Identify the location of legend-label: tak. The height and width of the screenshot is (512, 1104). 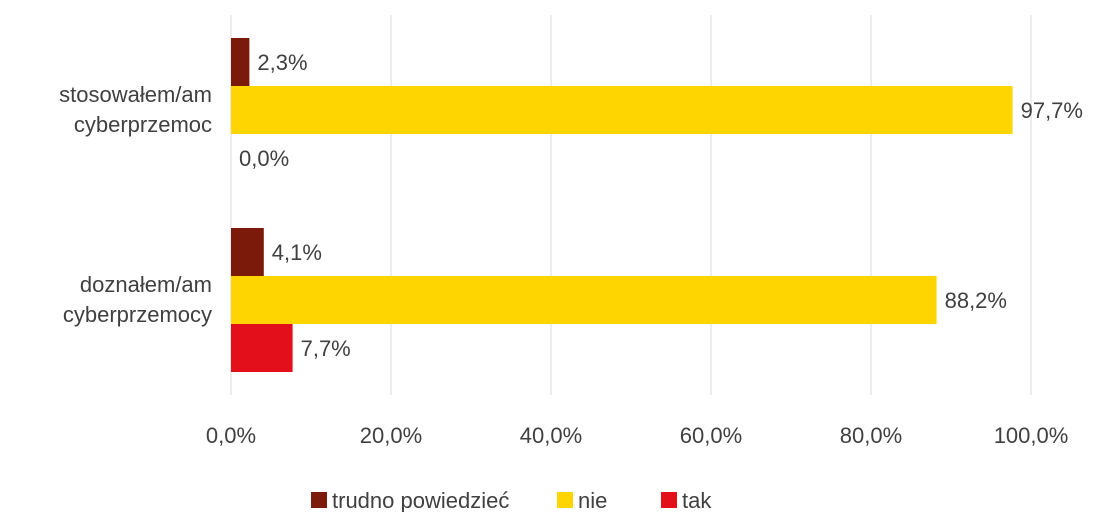
(697, 500).